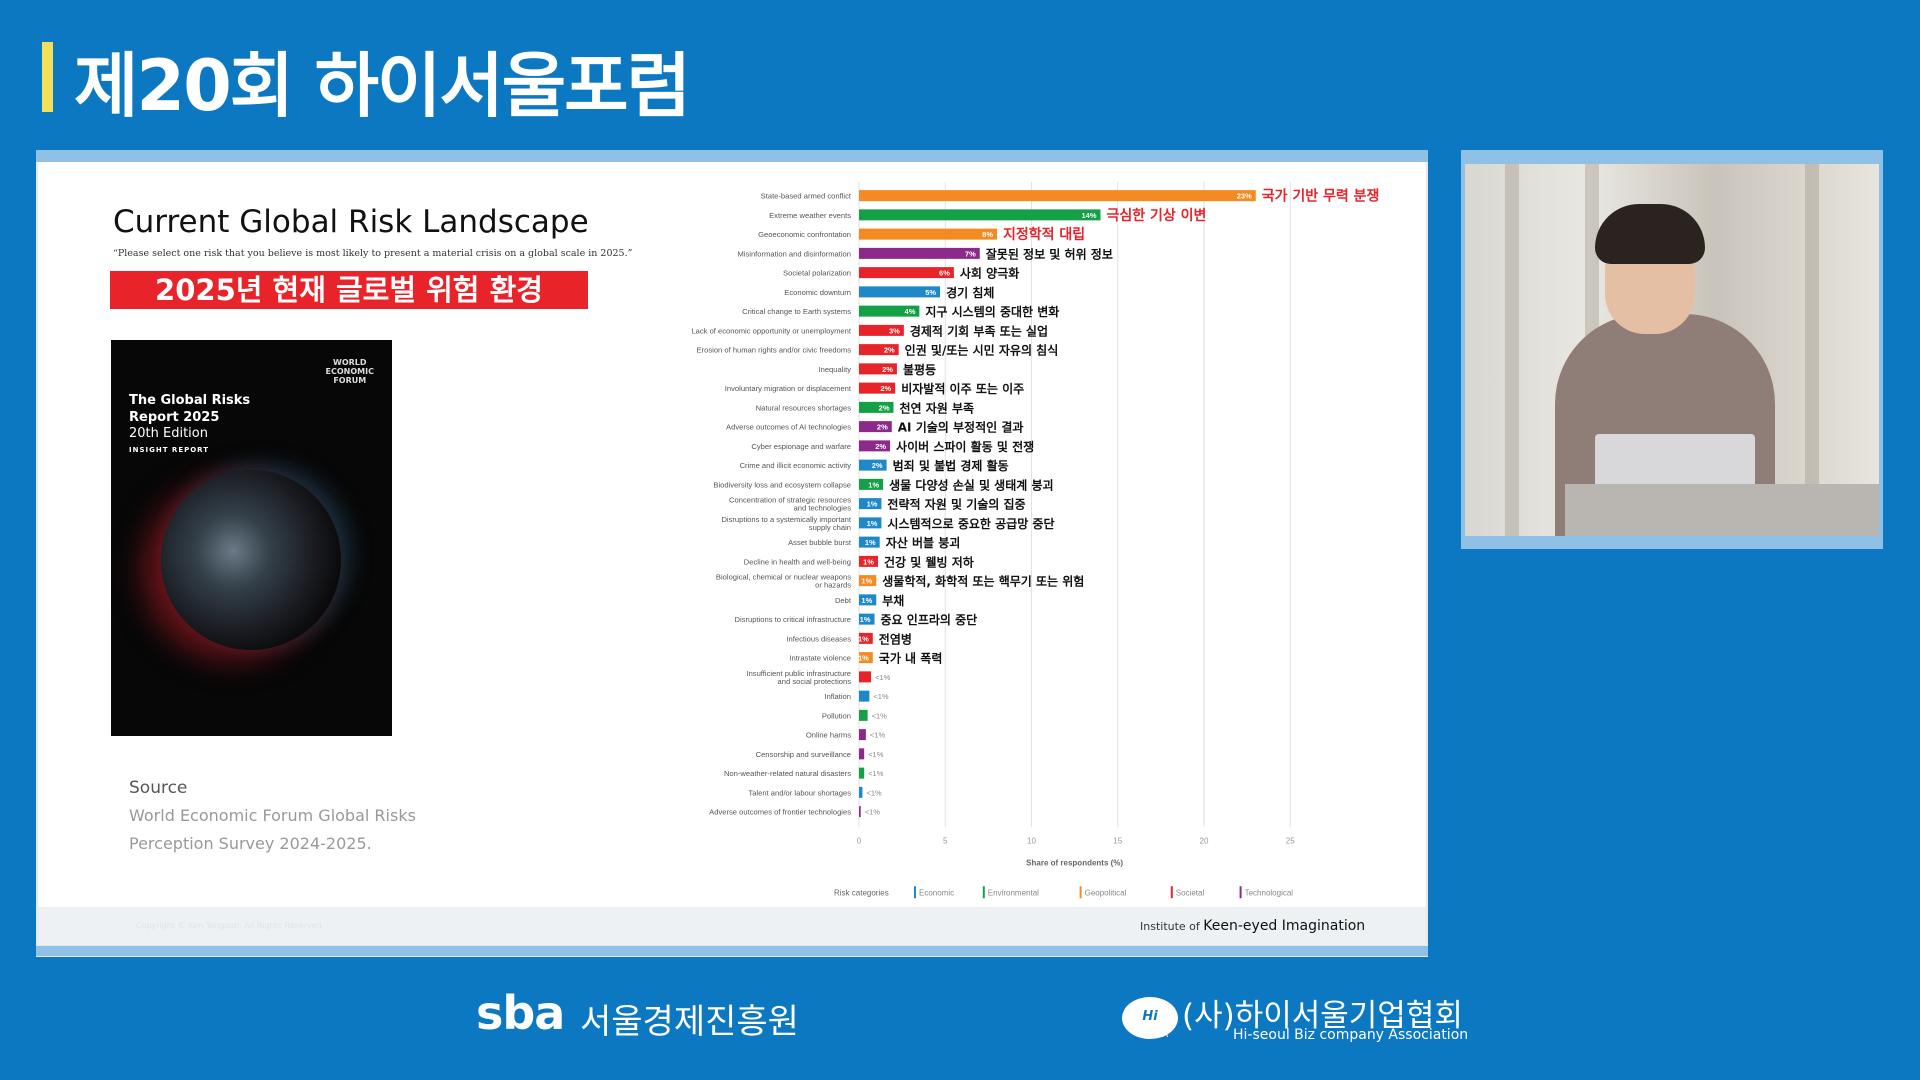 This screenshot has width=1920, height=1080. What do you see at coordinates (817, 292) in the screenshot?
I see `chart-category-label: Economic downturn` at bounding box center [817, 292].